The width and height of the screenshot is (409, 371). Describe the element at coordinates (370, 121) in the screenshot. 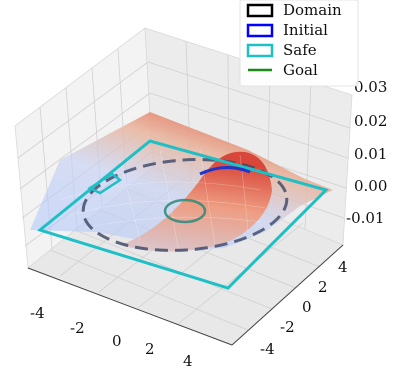

I see `z-tick-label: 0.02` at that location.